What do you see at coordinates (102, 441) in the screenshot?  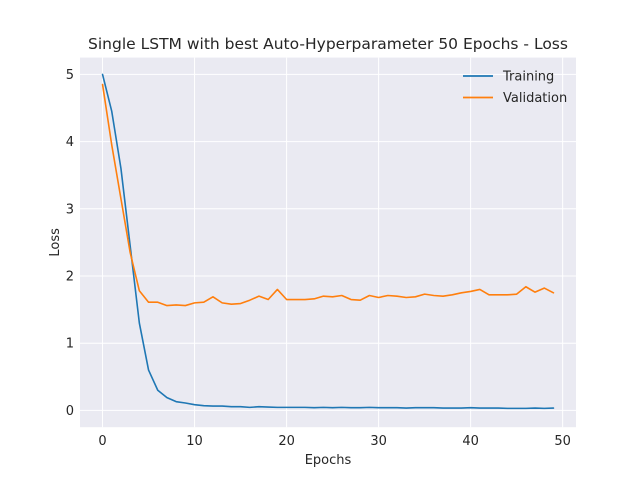 I see `x-tick-label: 0` at bounding box center [102, 441].